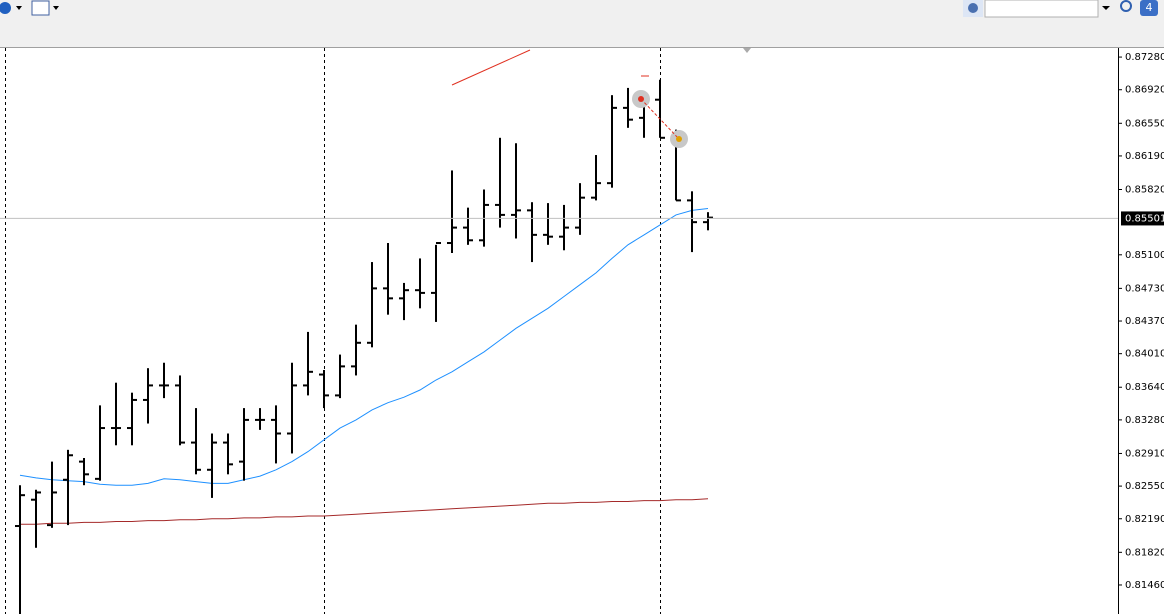 This screenshot has height=614, width=1164. I want to click on y-tick-label: 0.86920, so click(1144, 90).